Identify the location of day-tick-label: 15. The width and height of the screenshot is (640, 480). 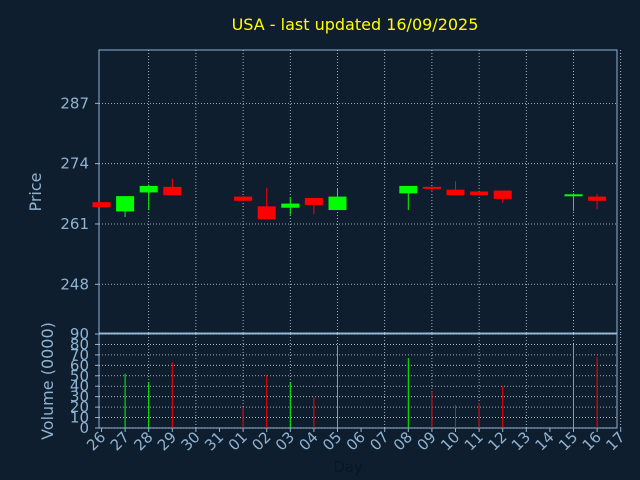
(568, 441).